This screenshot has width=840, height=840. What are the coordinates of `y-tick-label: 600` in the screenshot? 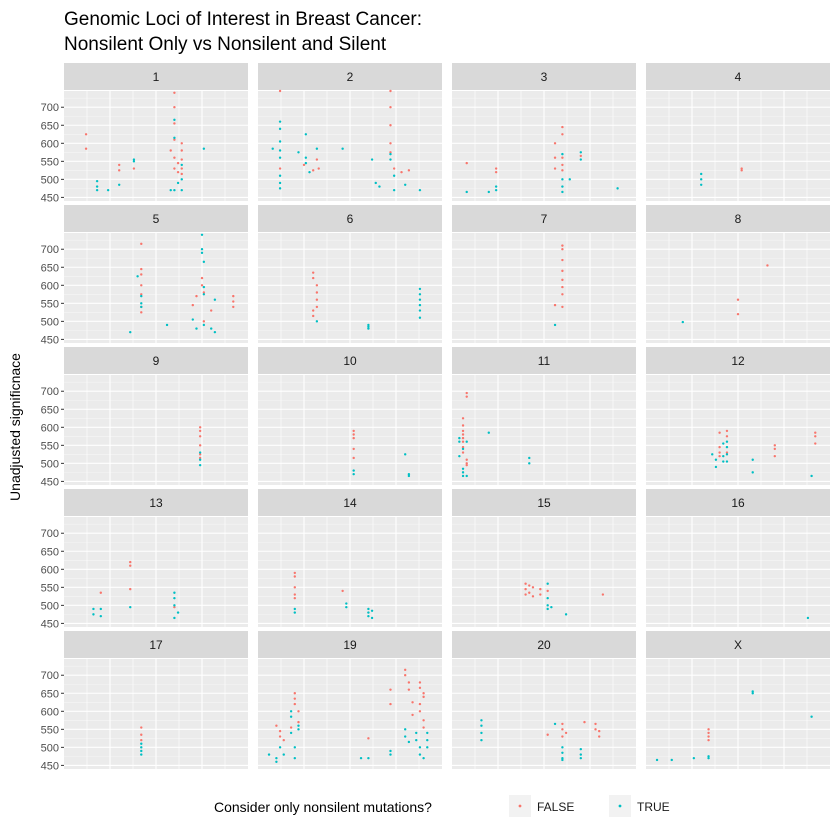 It's located at (50, 144).